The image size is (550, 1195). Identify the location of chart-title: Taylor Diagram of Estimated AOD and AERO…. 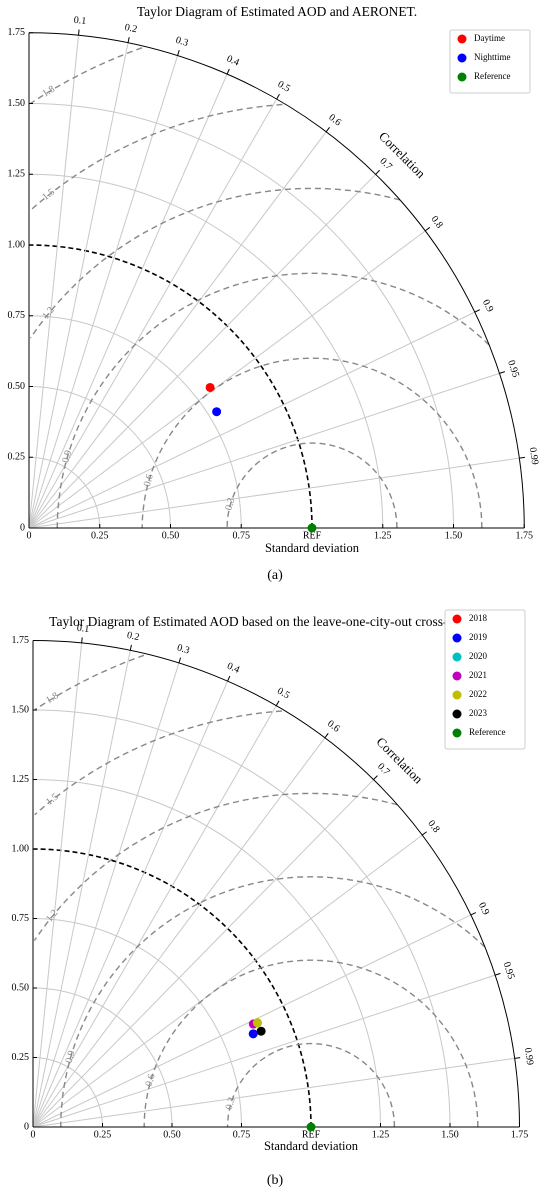
(277, 11).